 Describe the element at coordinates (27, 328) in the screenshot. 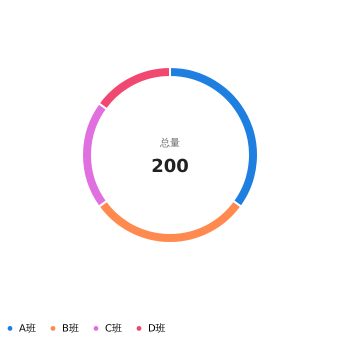

I see `legend-label: A班` at that location.